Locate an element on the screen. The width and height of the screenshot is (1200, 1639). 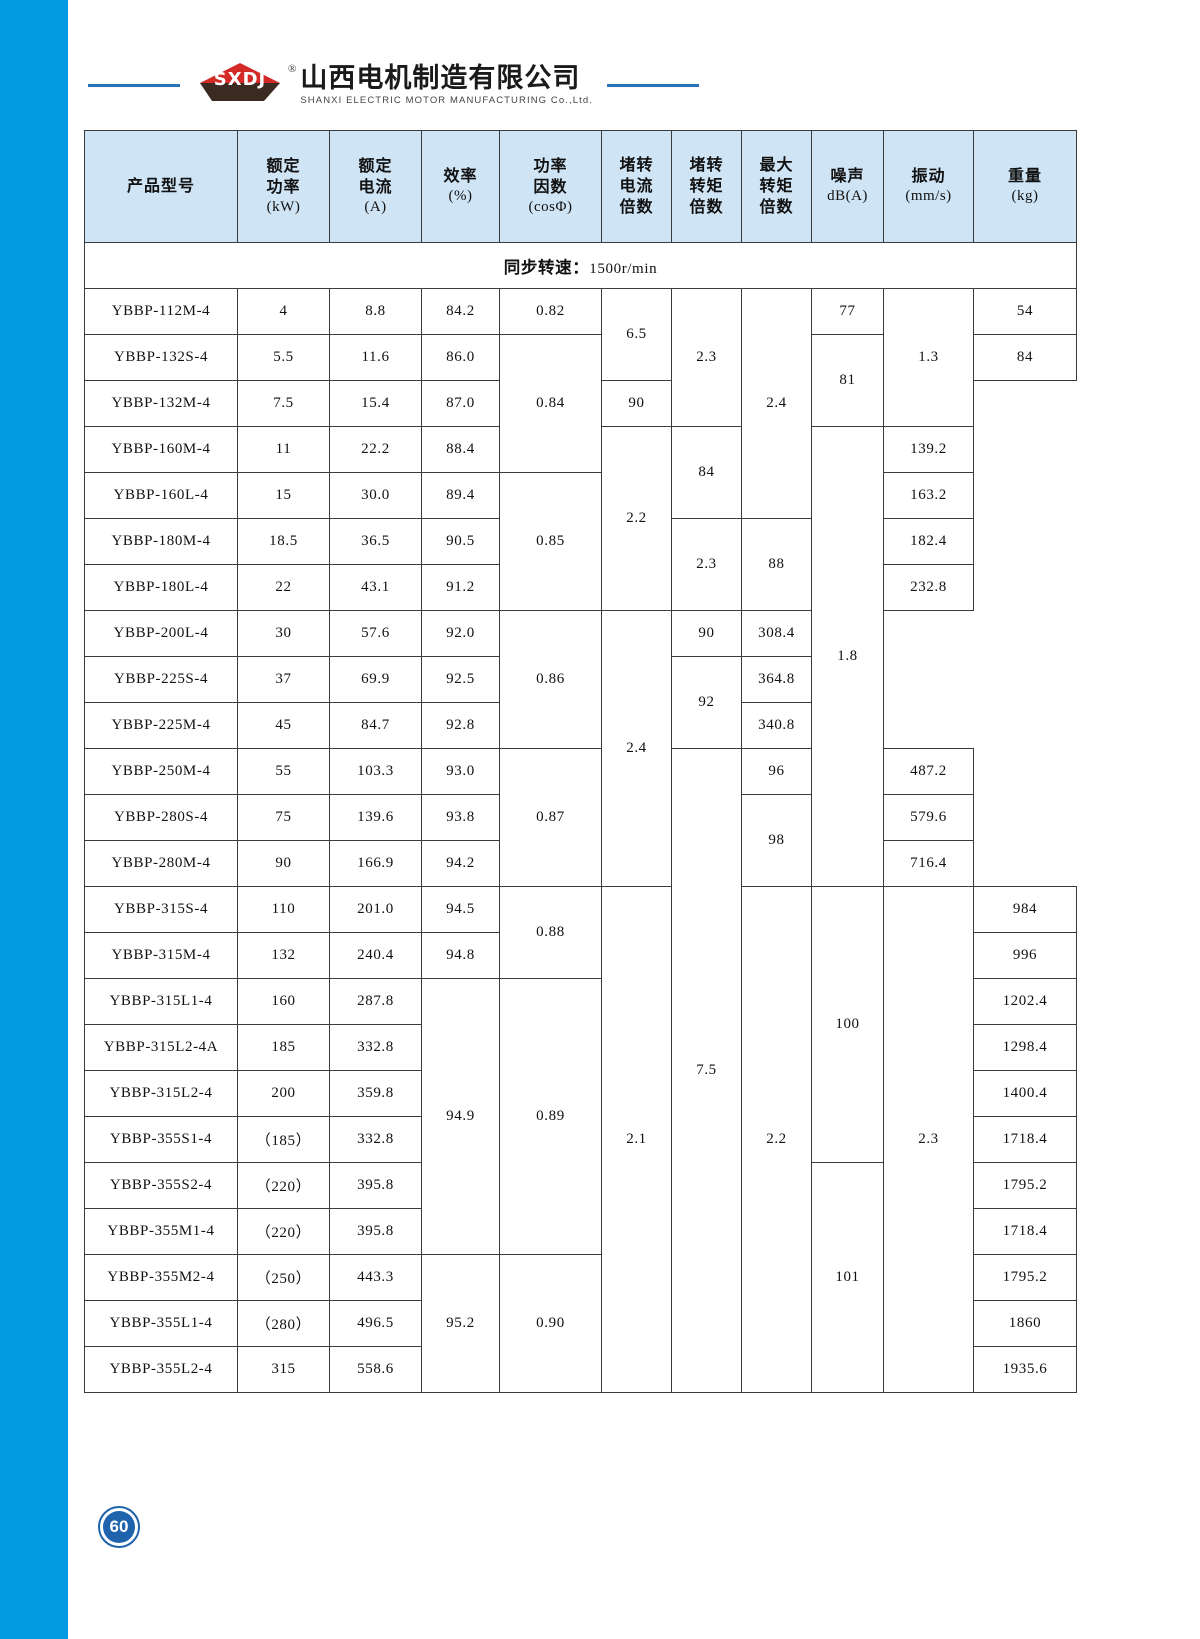
cell-power-factor: 0.82 is located at coordinates (550, 311).